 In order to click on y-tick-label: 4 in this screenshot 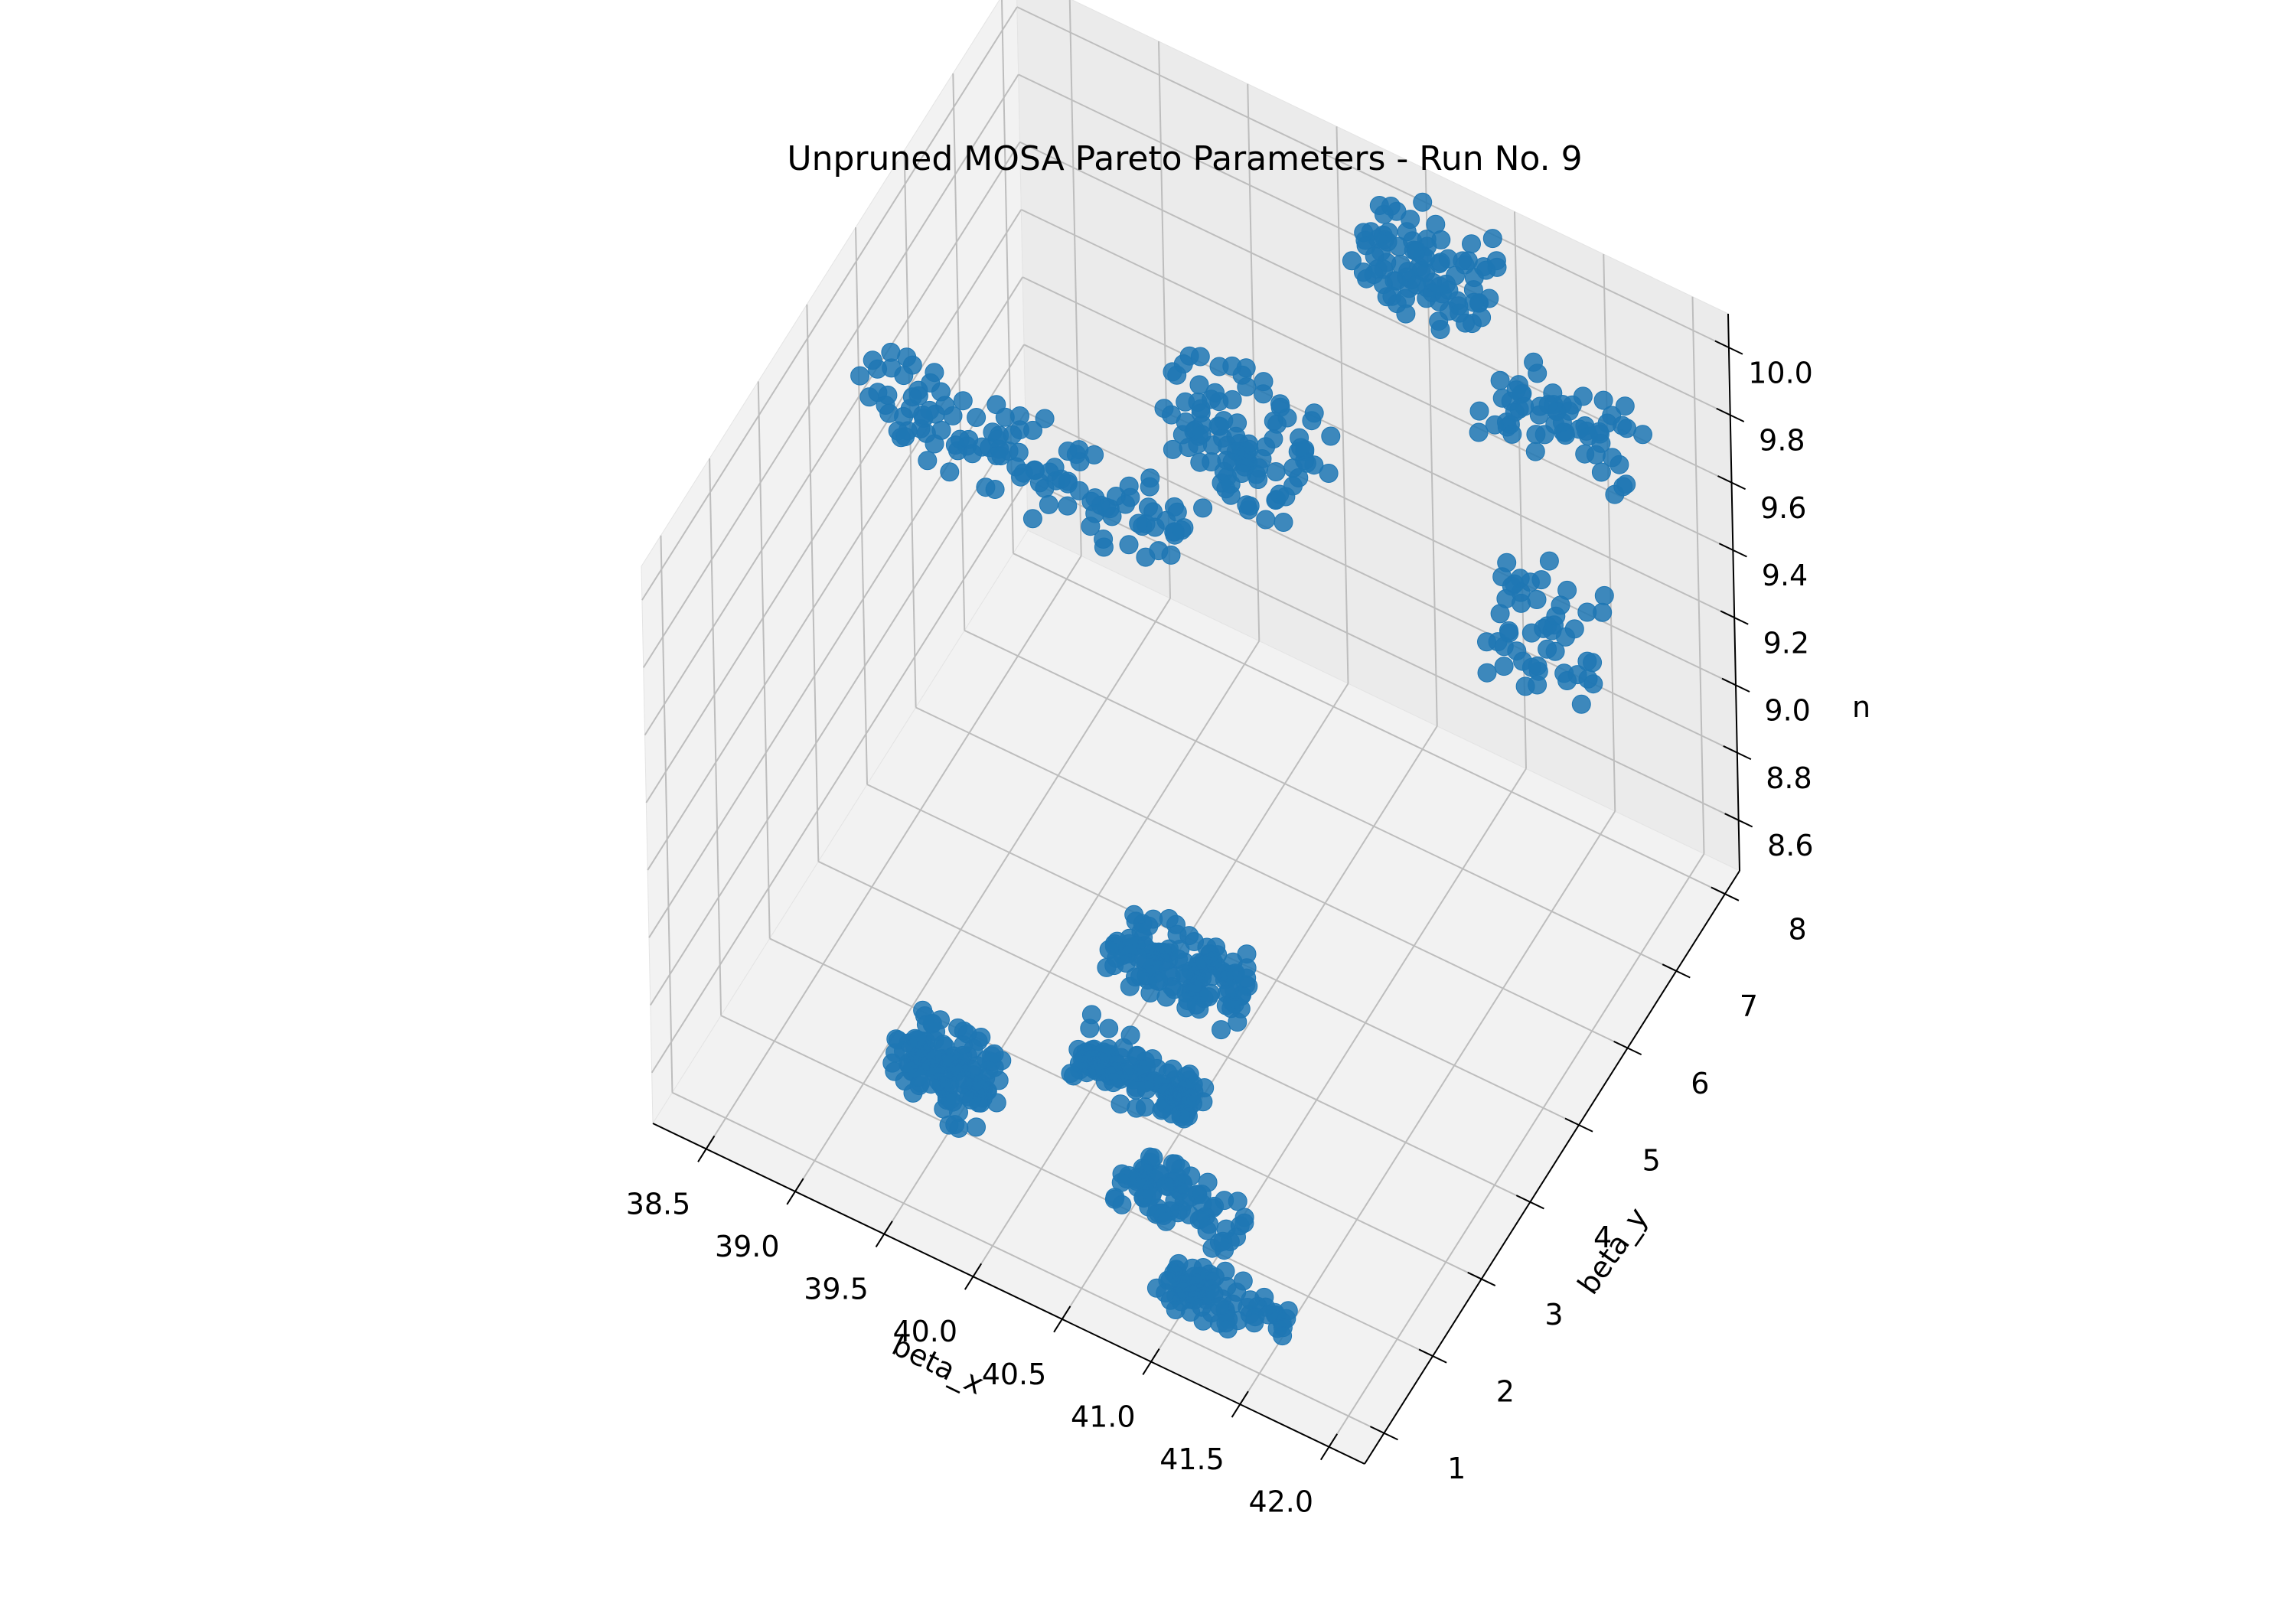, I will do `click(1602, 1237)`.